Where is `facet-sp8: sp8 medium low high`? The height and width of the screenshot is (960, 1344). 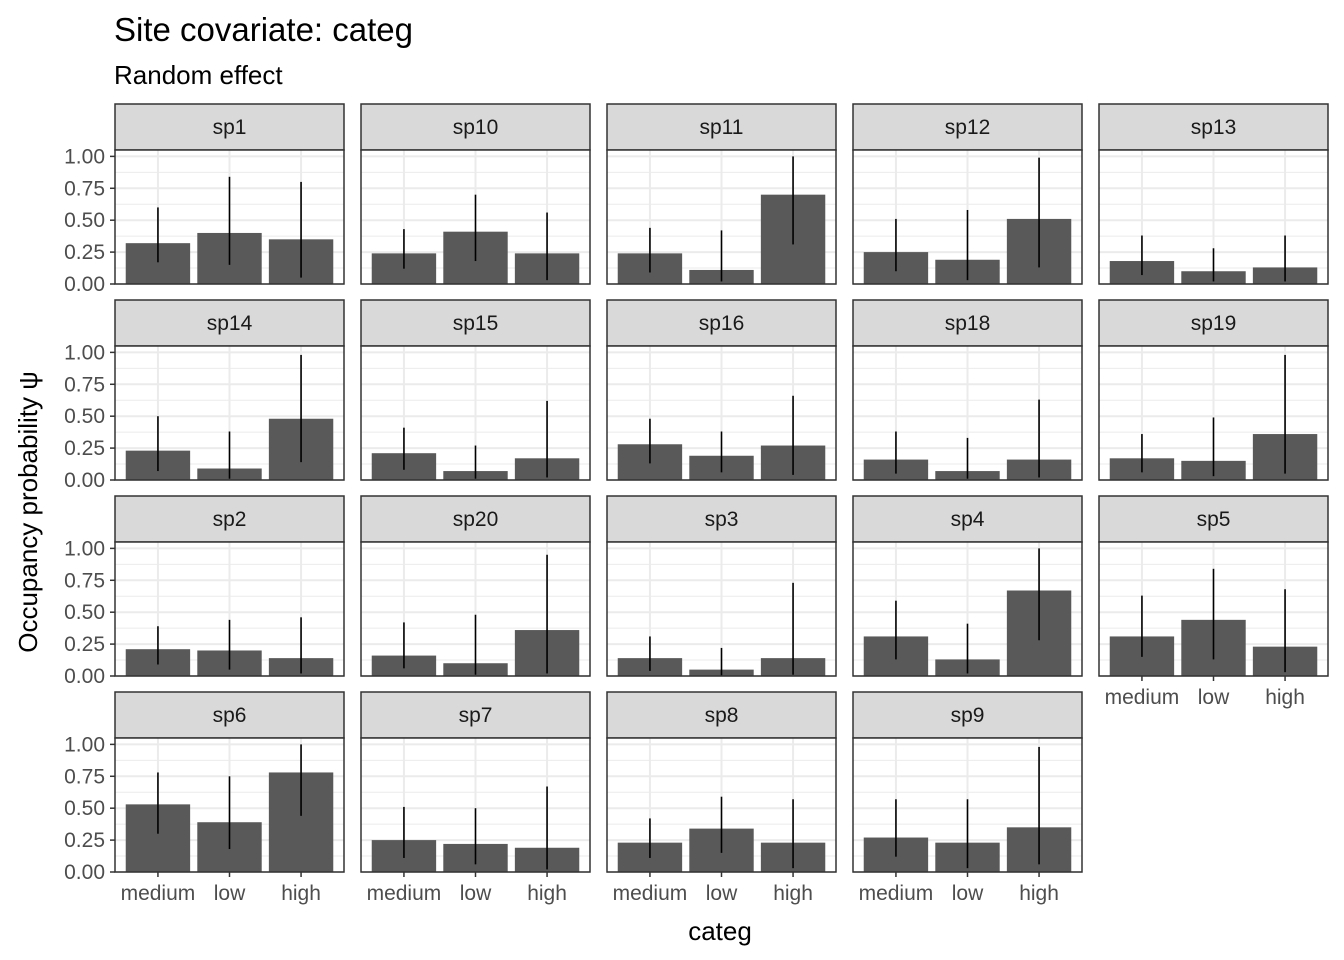 facet-sp8: sp8 medium low high is located at coordinates (721, 798).